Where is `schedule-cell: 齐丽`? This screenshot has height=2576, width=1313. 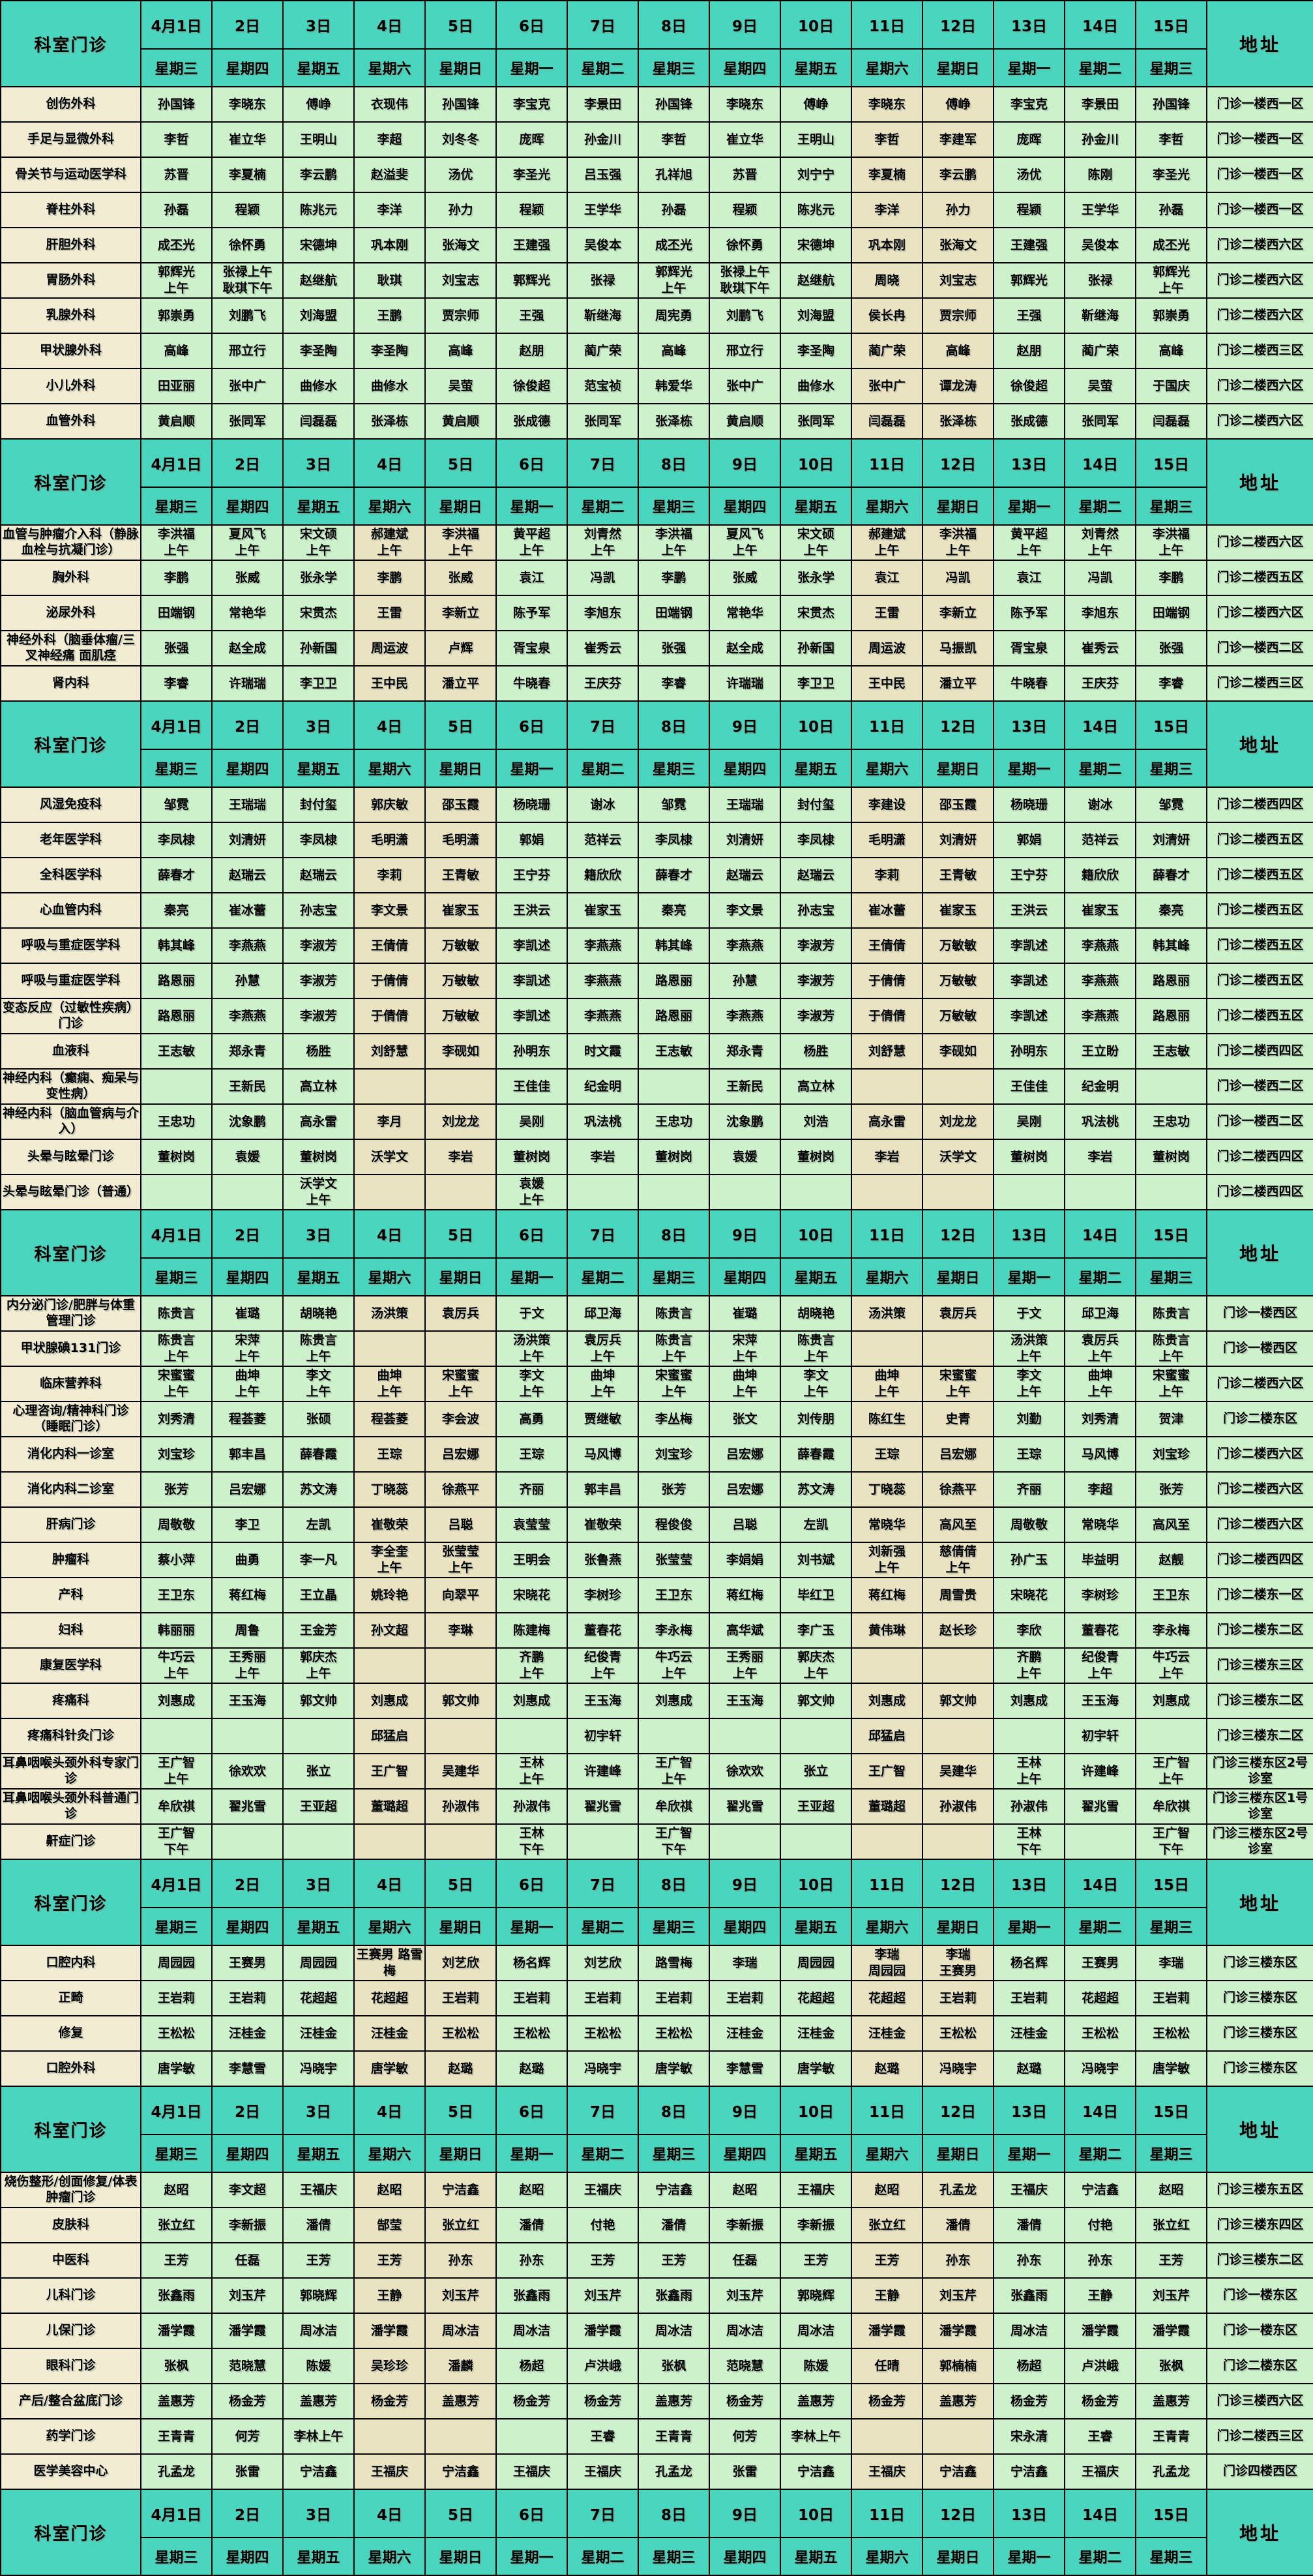 schedule-cell: 齐丽 is located at coordinates (531, 1489).